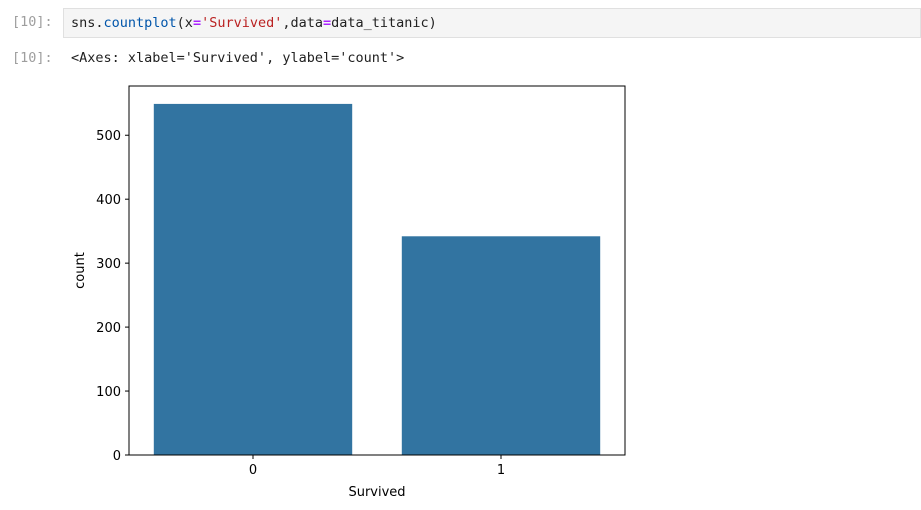  Describe the element at coordinates (376, 492) in the screenshot. I see `x-axis-label: Survived` at that location.